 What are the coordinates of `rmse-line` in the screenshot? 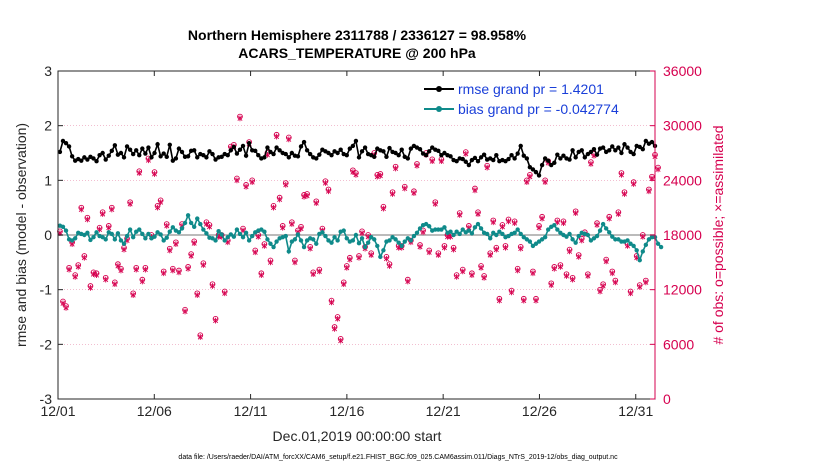 It's located at (357, 157).